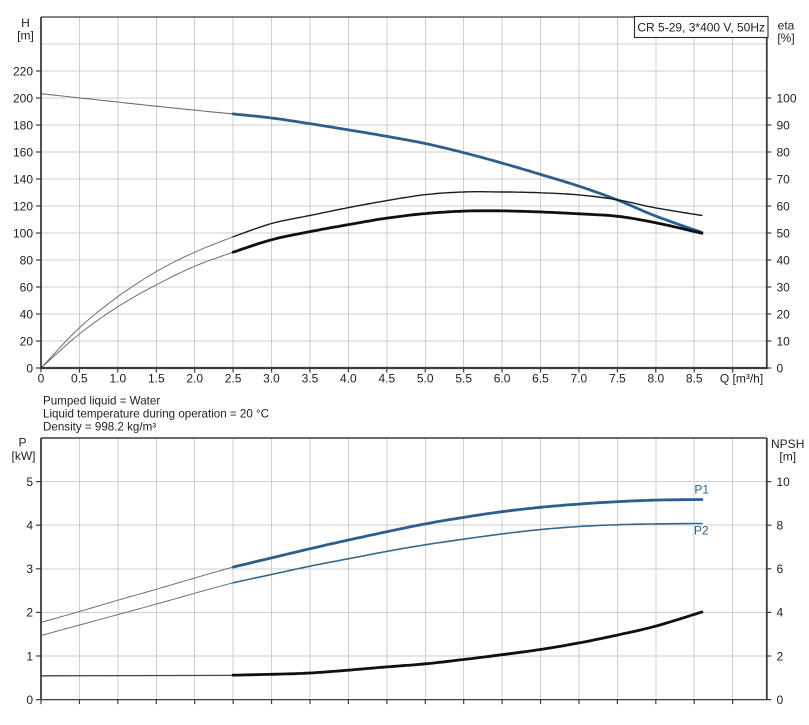  I want to click on svg-text: P2, so click(701, 530).